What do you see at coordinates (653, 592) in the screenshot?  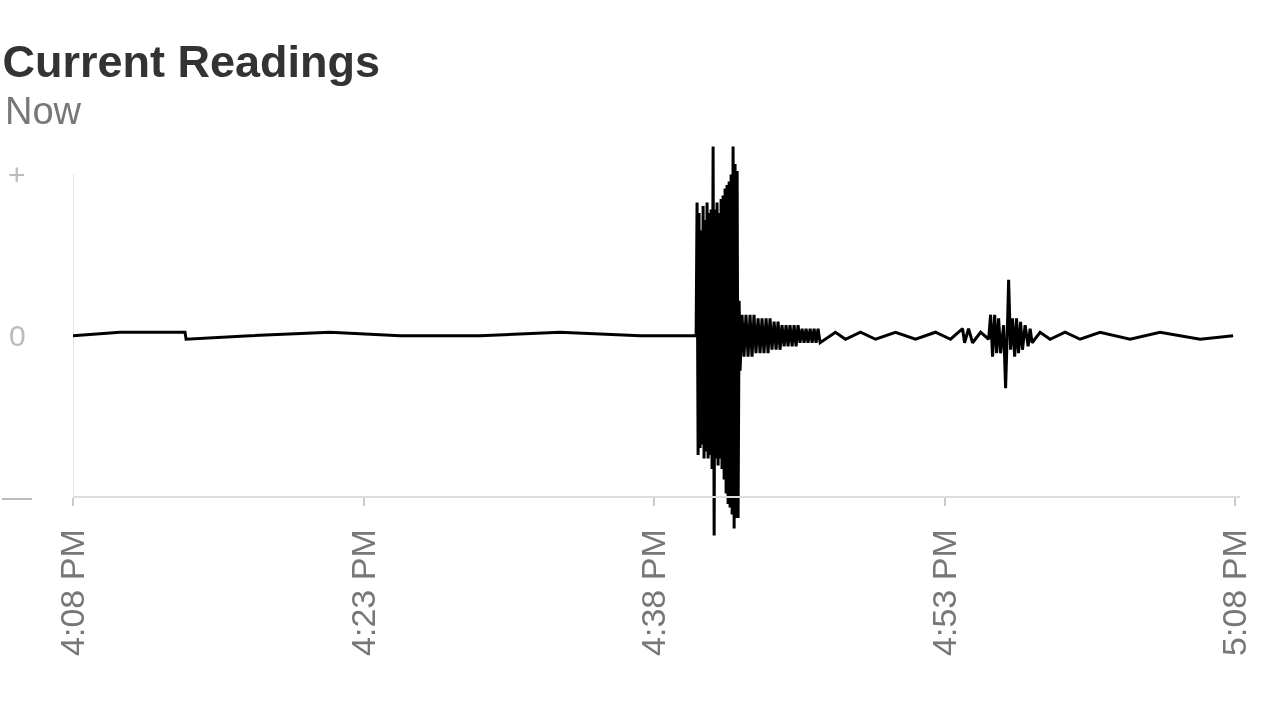 I see `x-tick-label: 4:38 PM` at bounding box center [653, 592].